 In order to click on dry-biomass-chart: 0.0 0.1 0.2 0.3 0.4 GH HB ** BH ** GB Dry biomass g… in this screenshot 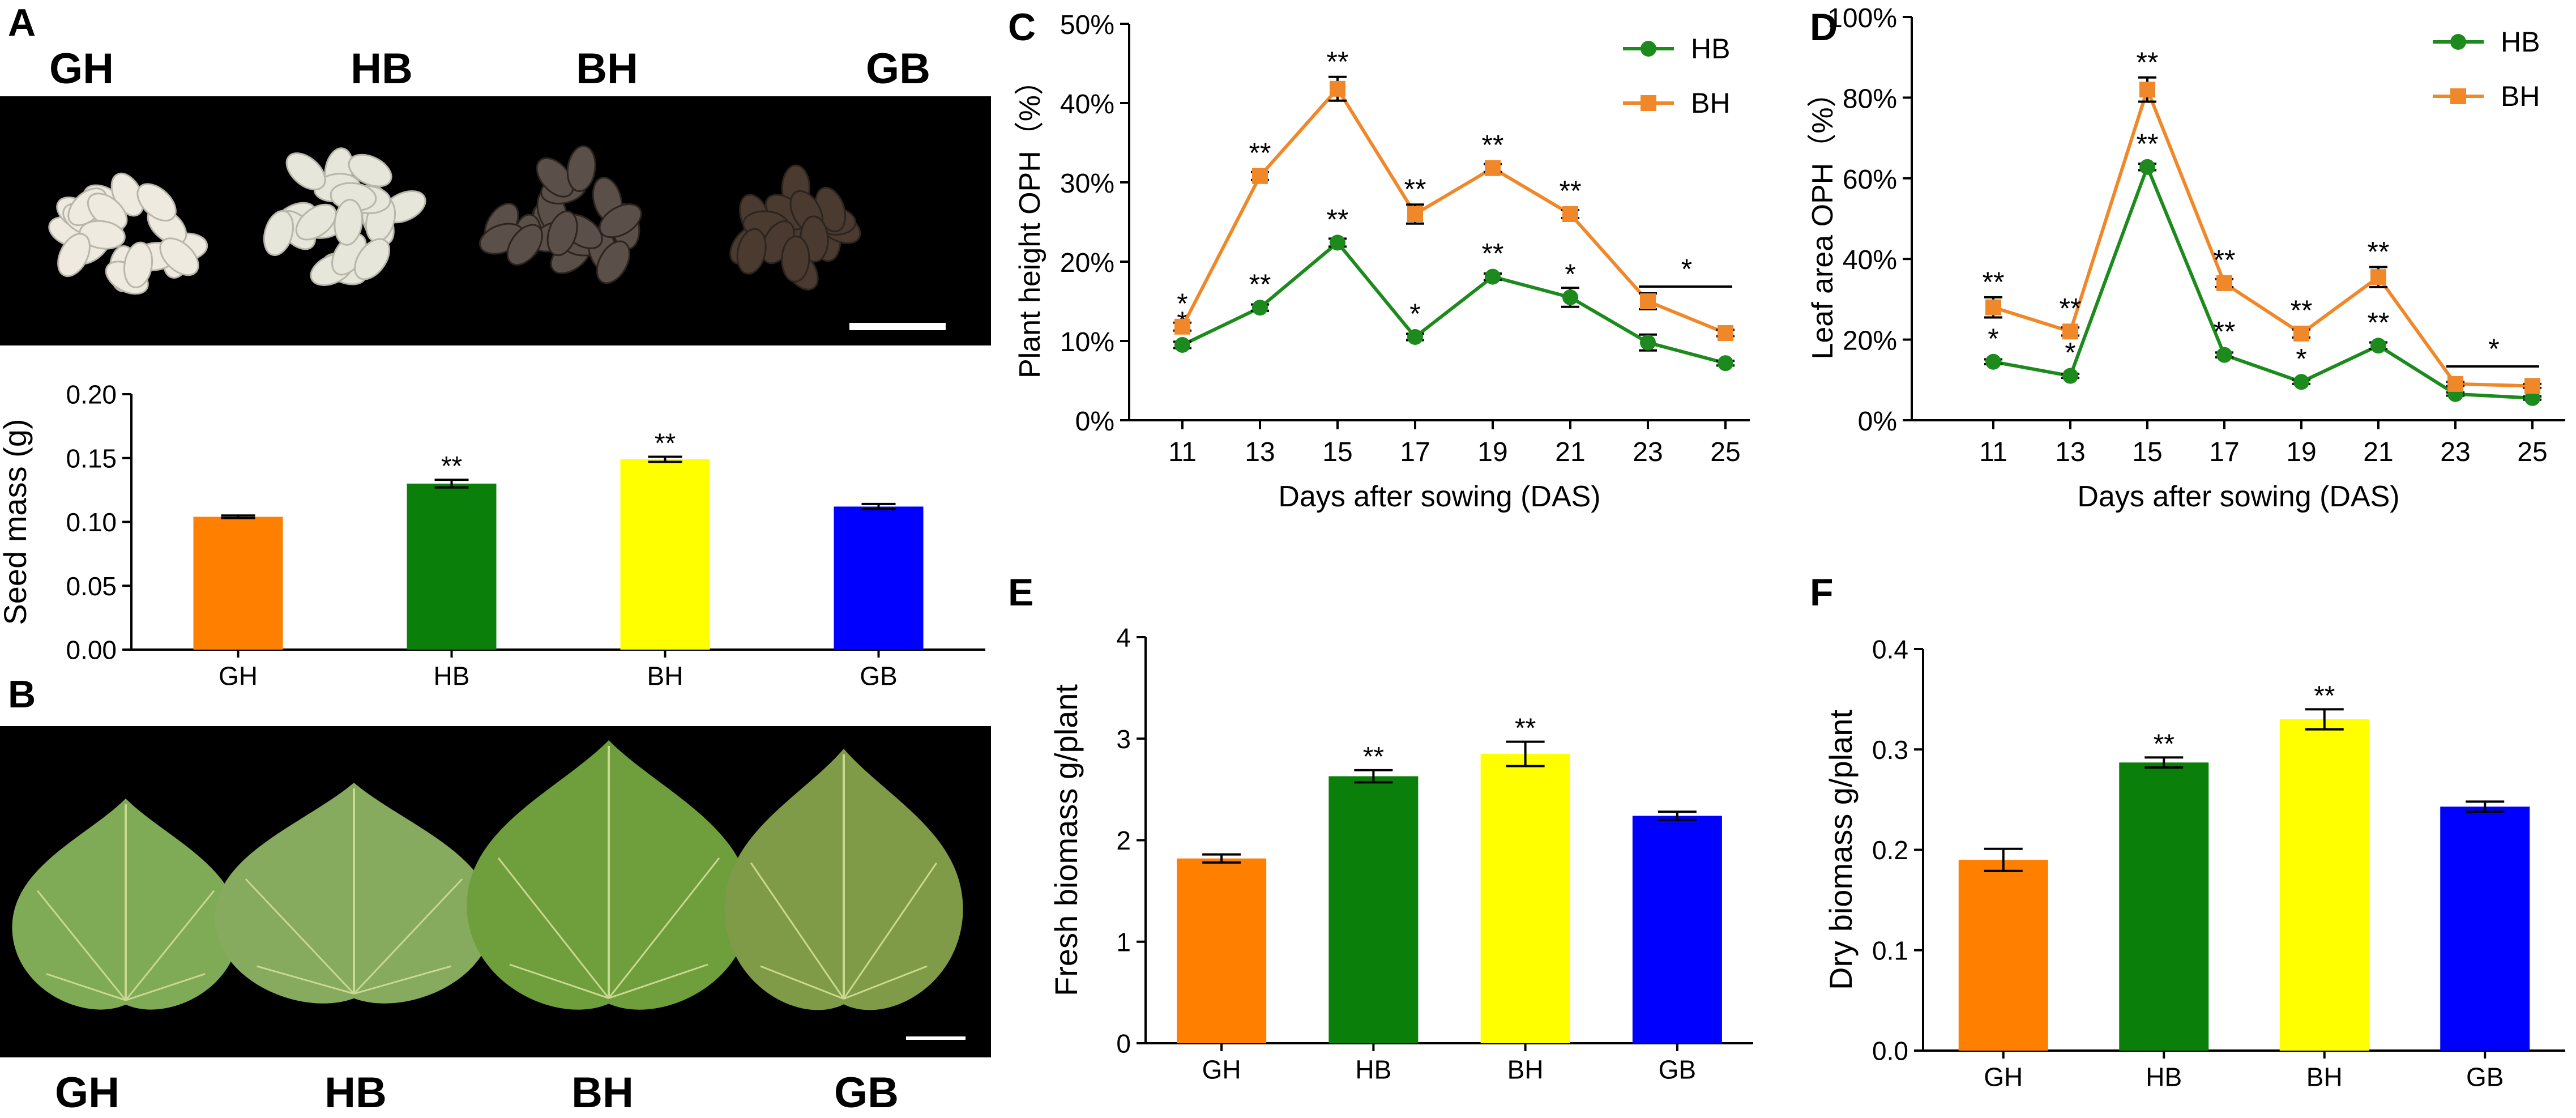, I will do `click(2194, 863)`.